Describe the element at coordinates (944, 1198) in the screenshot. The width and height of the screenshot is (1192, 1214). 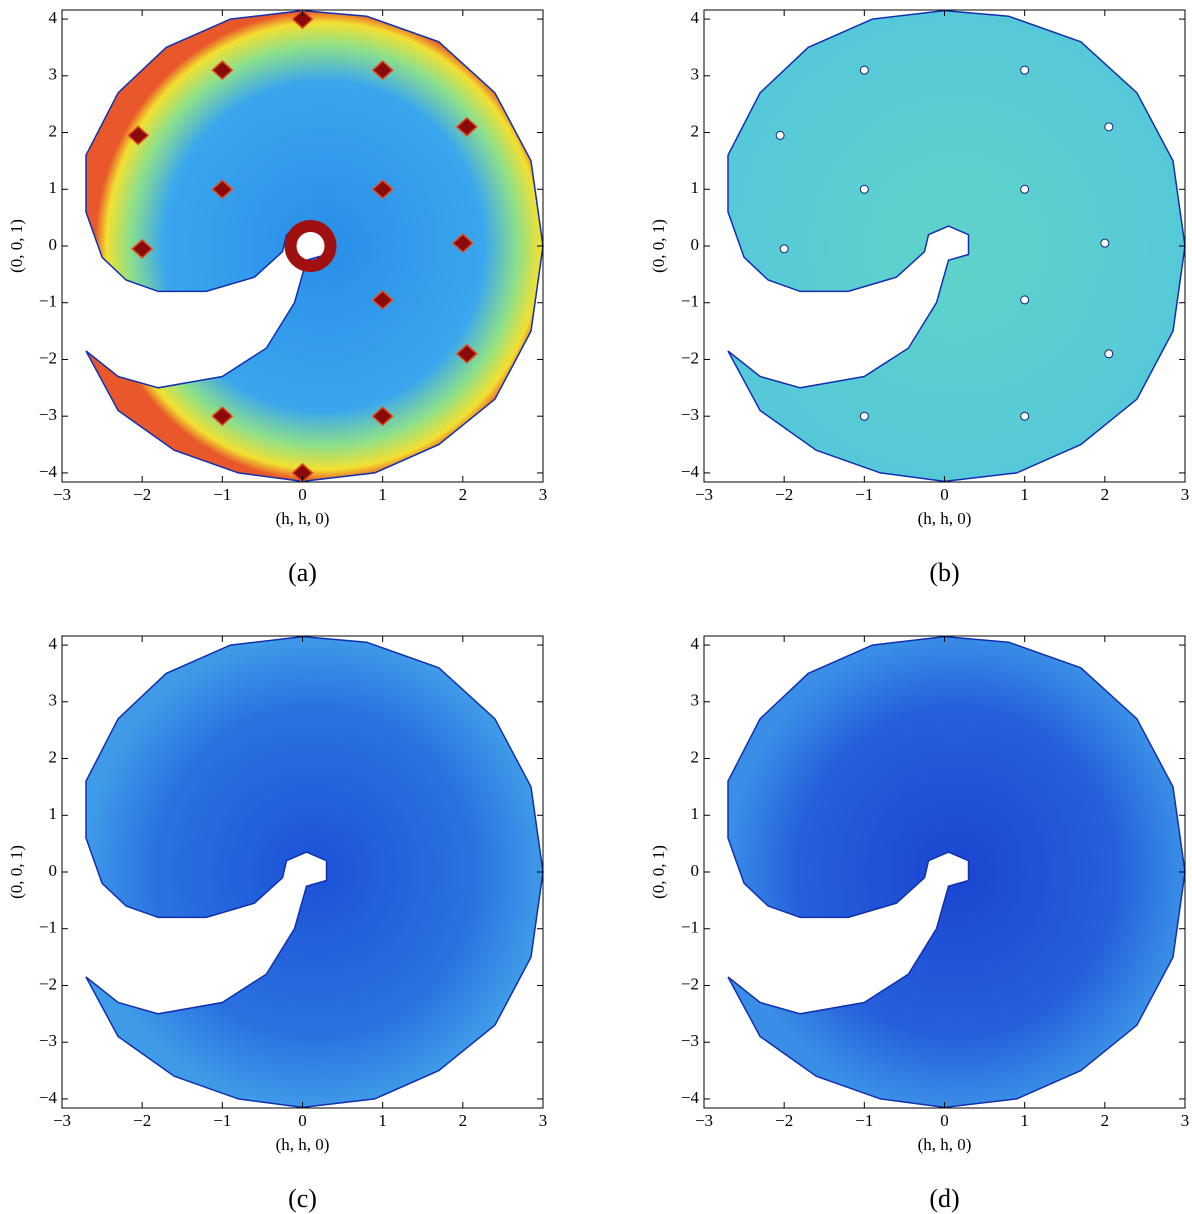
I see `panel-caption: (d)` at that location.